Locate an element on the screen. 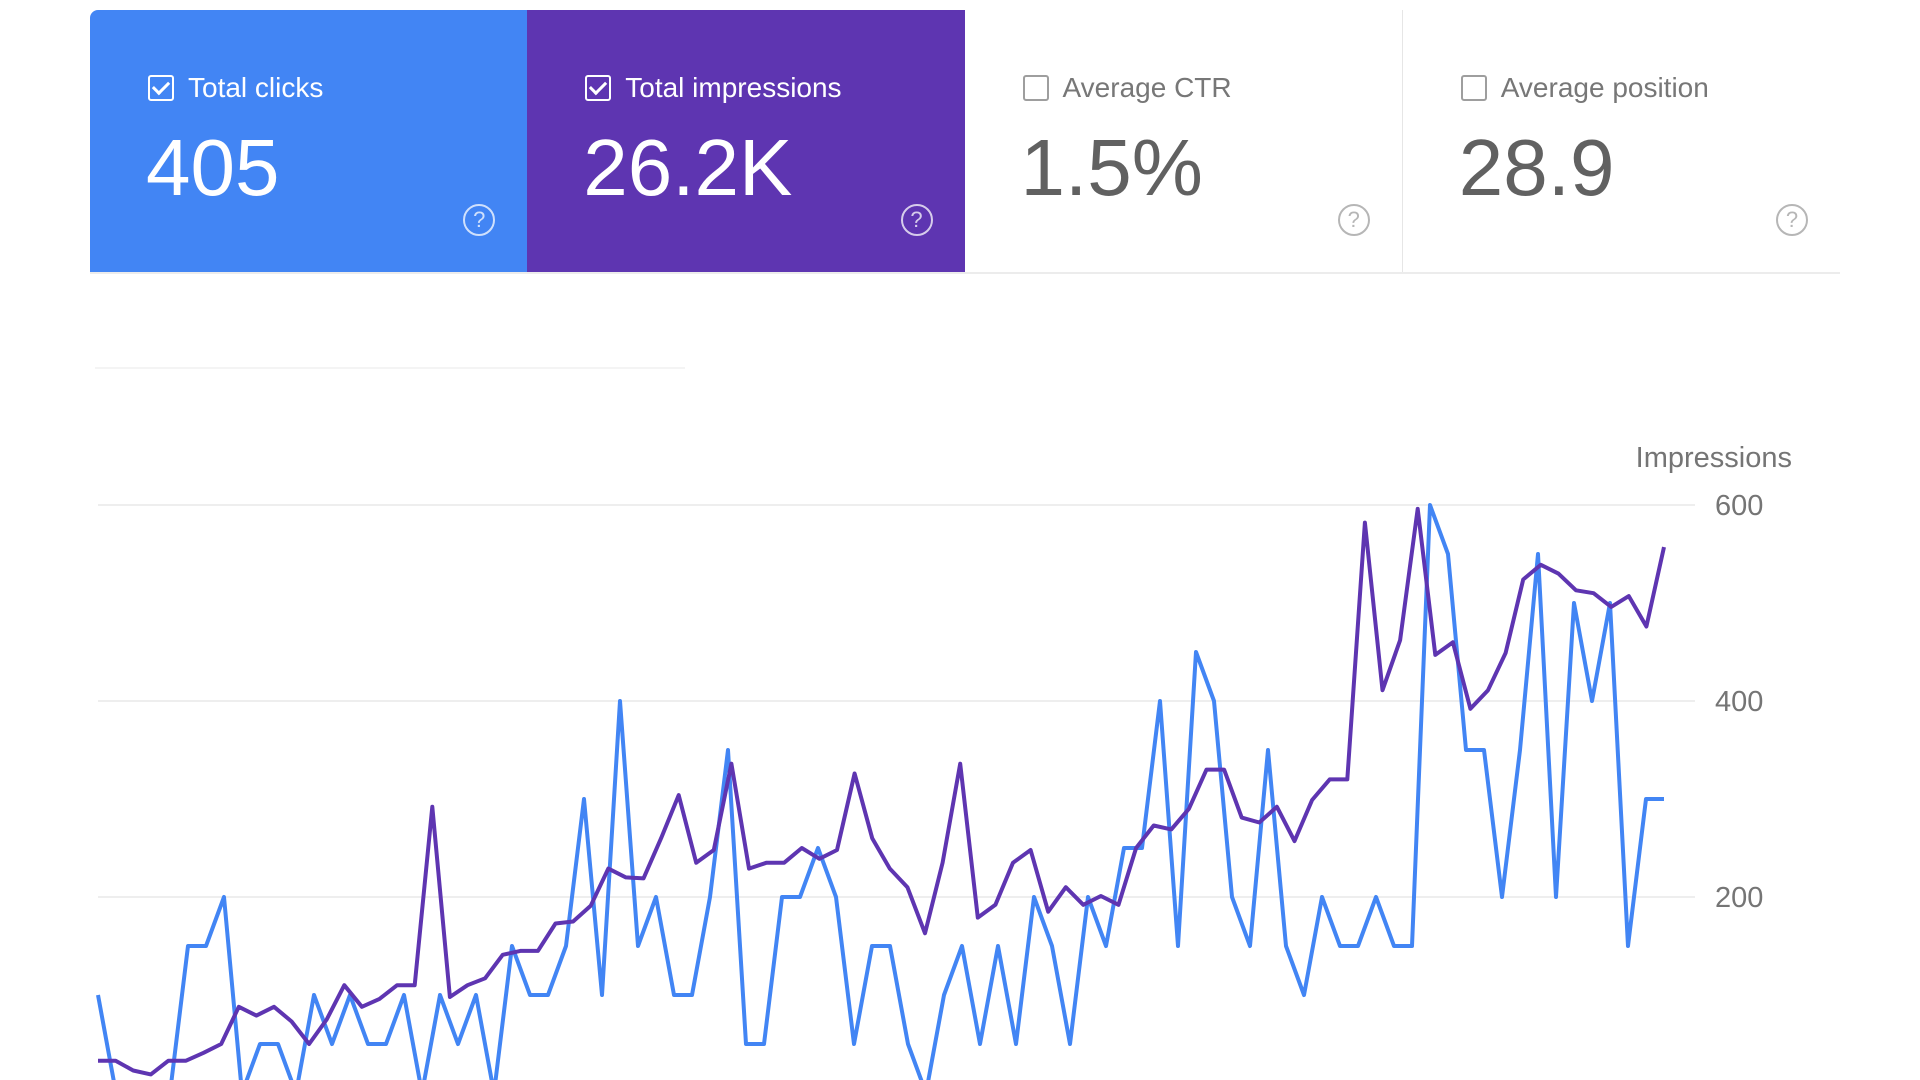 This screenshot has width=1920, height=1080. metric-card-total-impressions: Total impressions 26.2K ? is located at coordinates (746, 141).